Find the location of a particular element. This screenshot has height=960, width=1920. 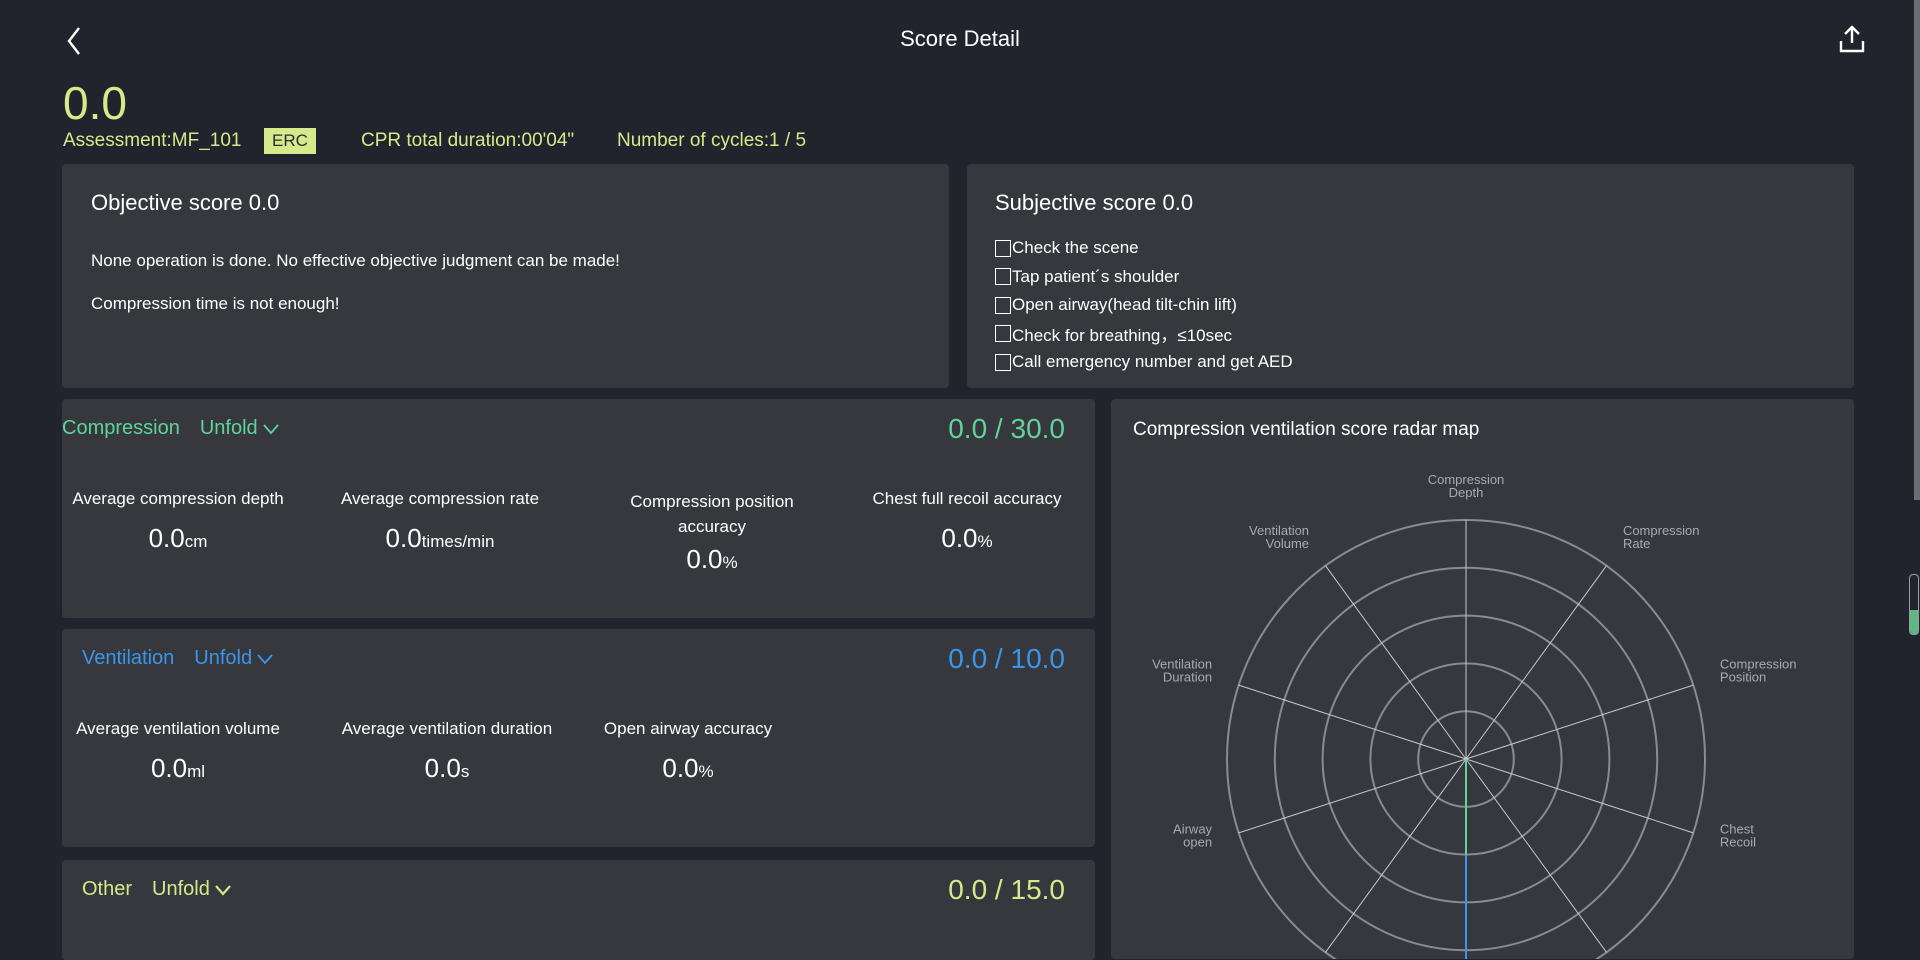

radar-axis-label: Ventilation Volume is located at coordinates (1279, 537).